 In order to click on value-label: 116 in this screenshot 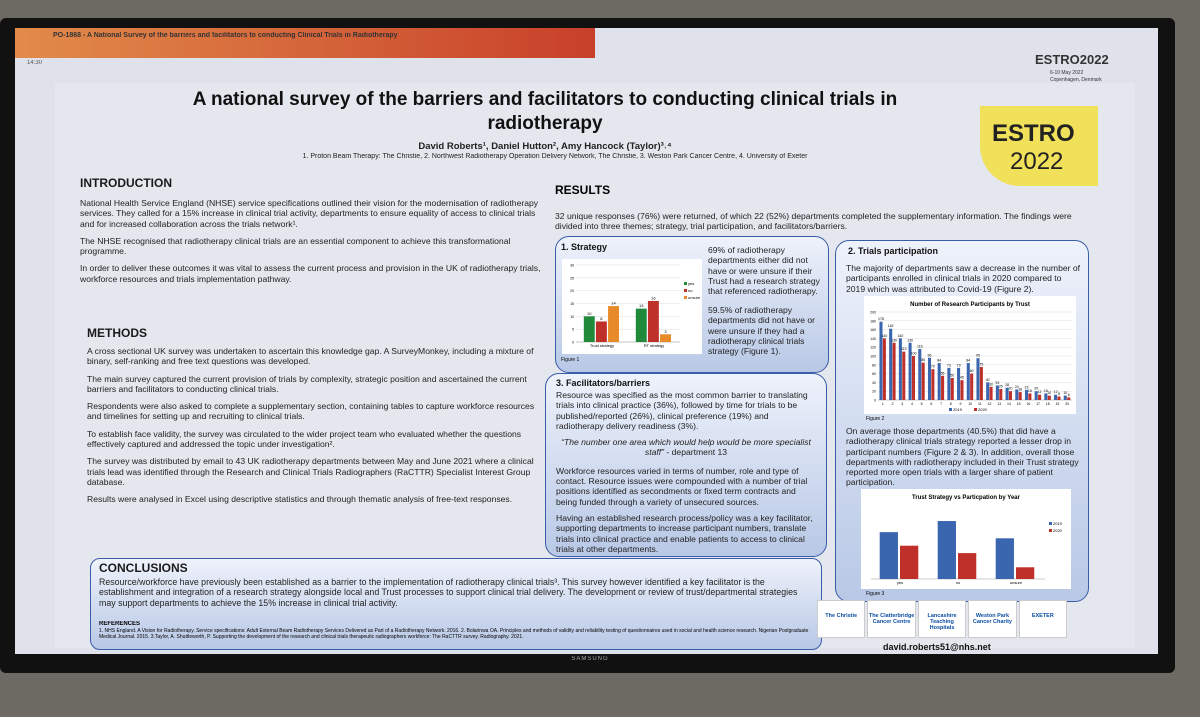, I will do `click(920, 346)`.